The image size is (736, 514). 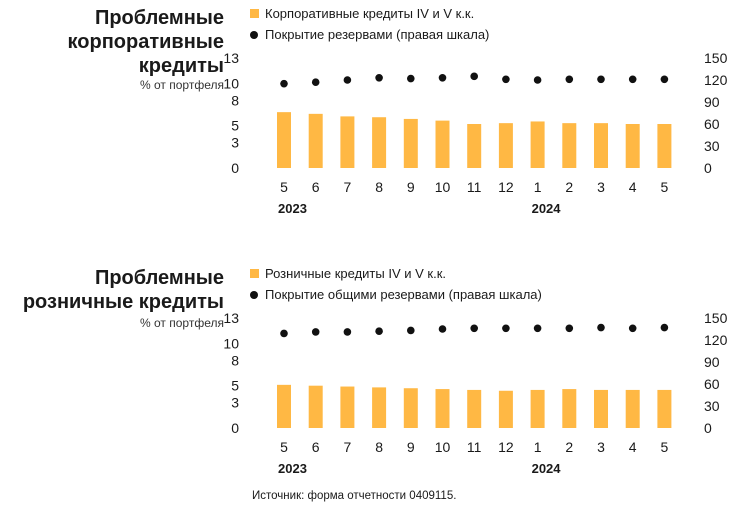 I want to click on corporate-legend-dot-label: Покрытие резервами (правая шкала), so click(x=377, y=34).